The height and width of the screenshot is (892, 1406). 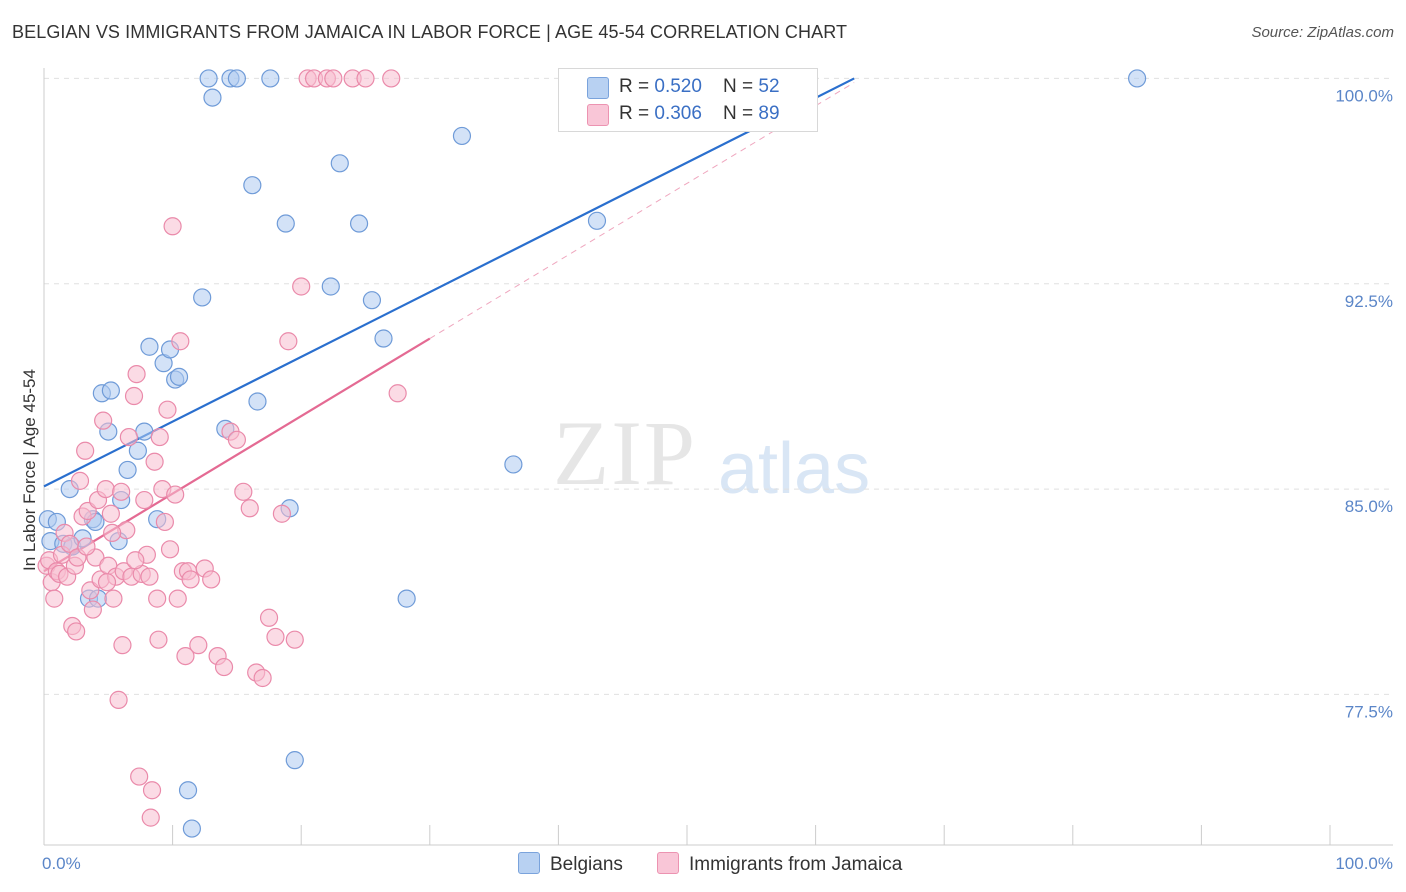 I want to click on y-tick-label: 92.5%, so click(x=1369, y=301).